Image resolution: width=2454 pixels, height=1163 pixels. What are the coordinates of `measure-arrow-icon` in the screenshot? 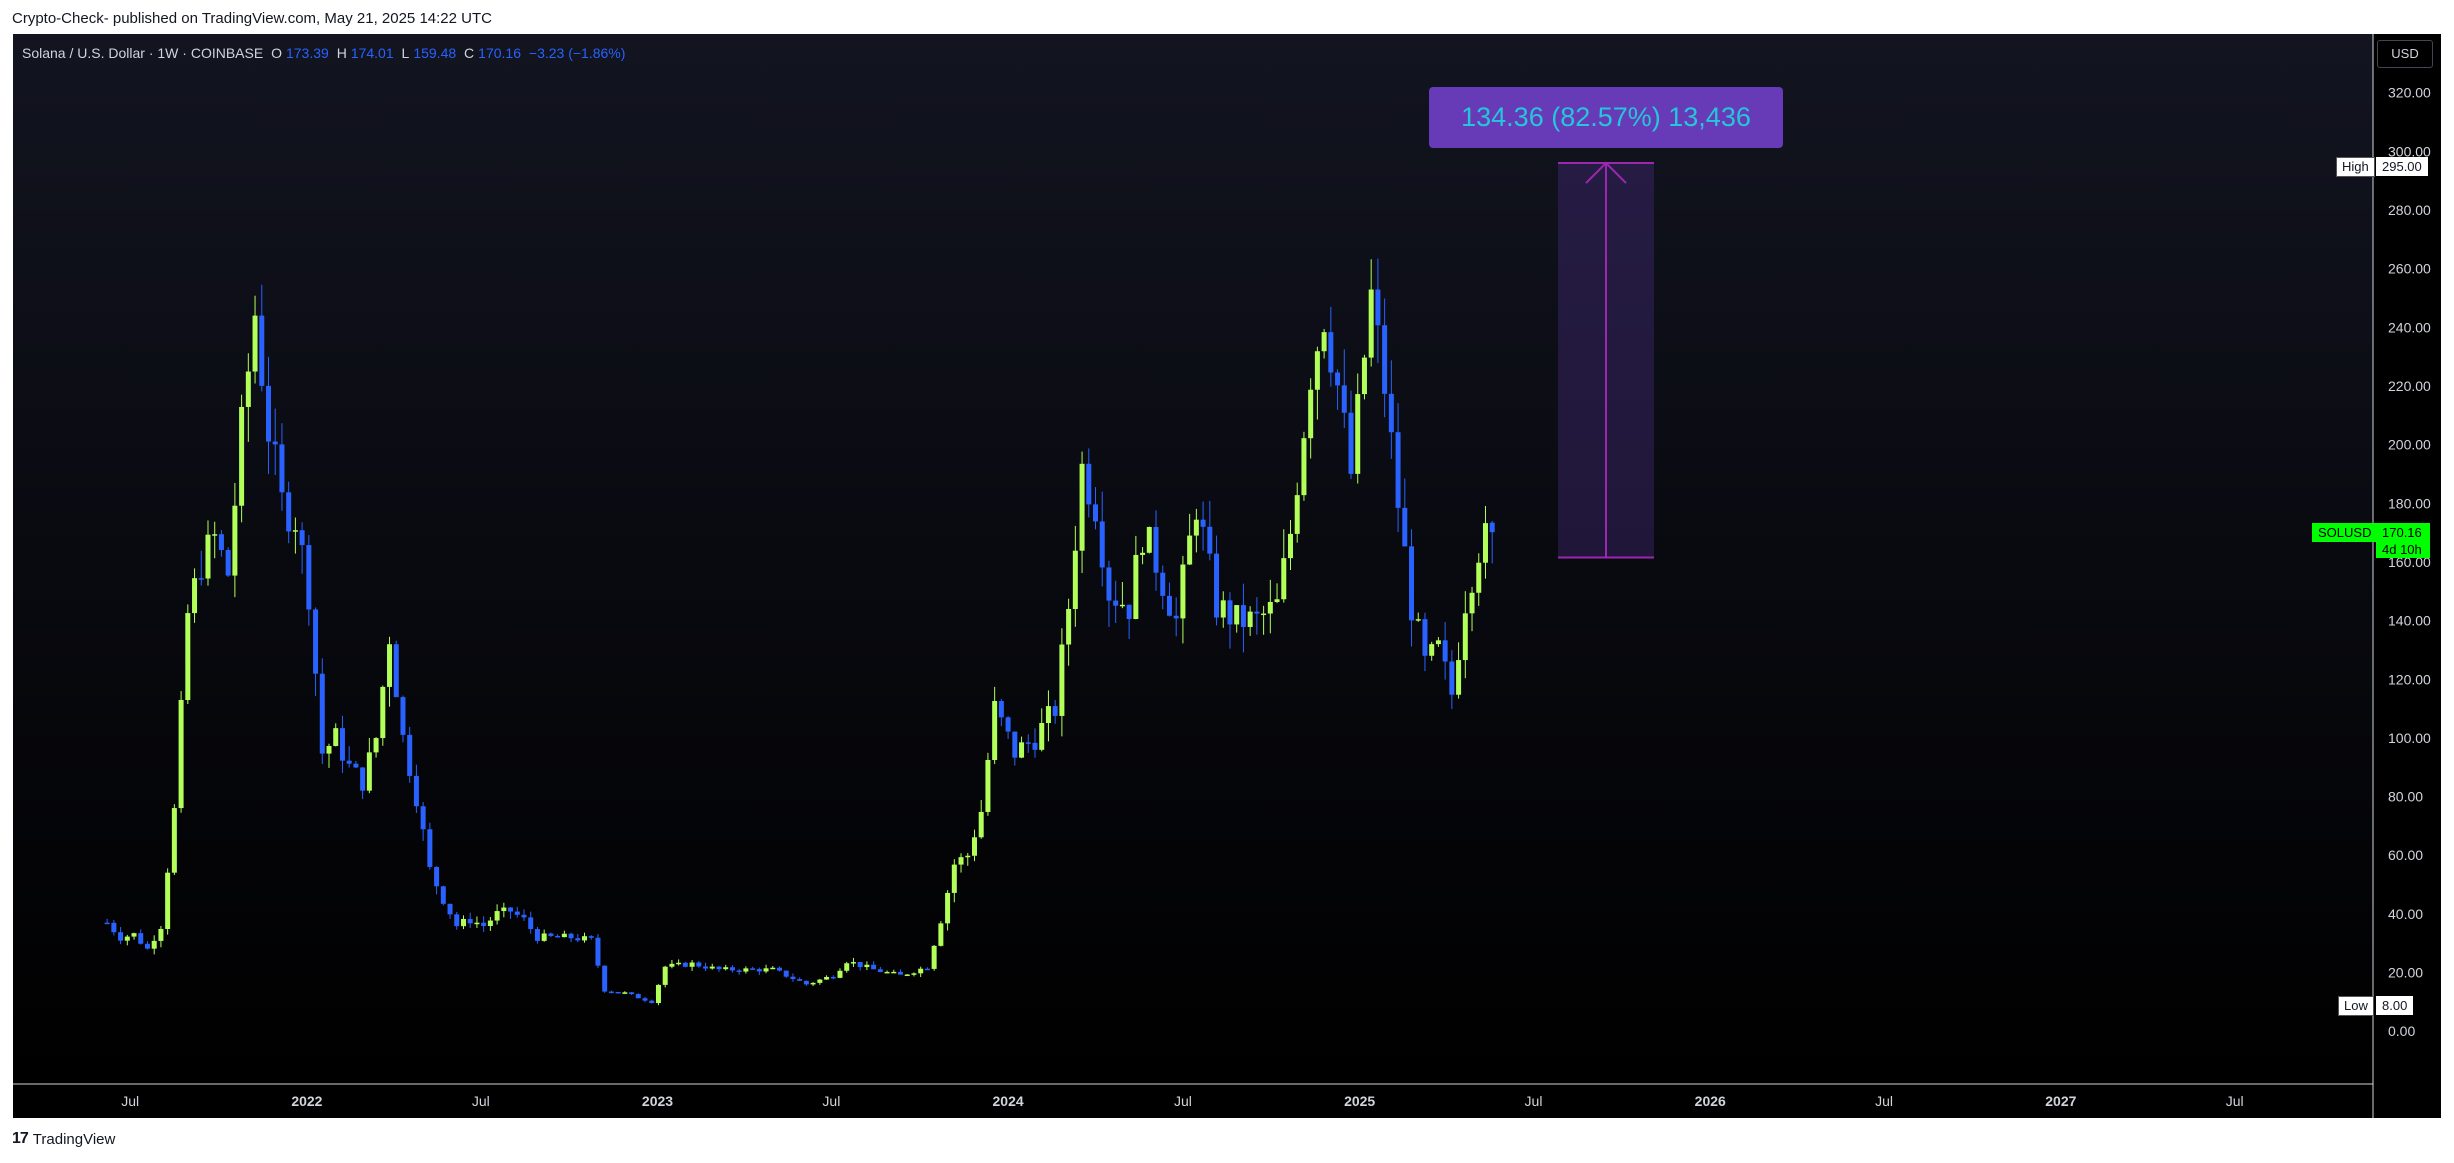 It's located at (1606, 172).